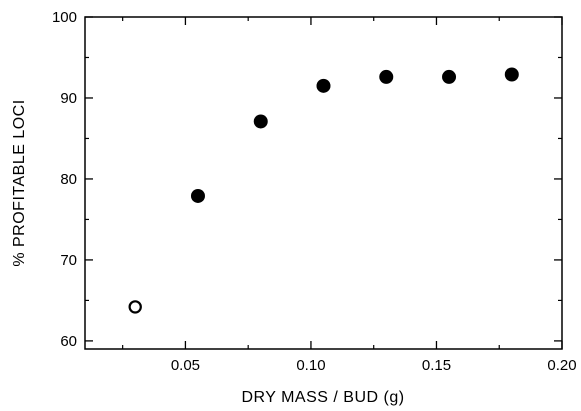 Image resolution: width=581 pixels, height=411 pixels. Describe the element at coordinates (19, 182) in the screenshot. I see `y-axis-title: % PROFITABLE LOCI` at that location.